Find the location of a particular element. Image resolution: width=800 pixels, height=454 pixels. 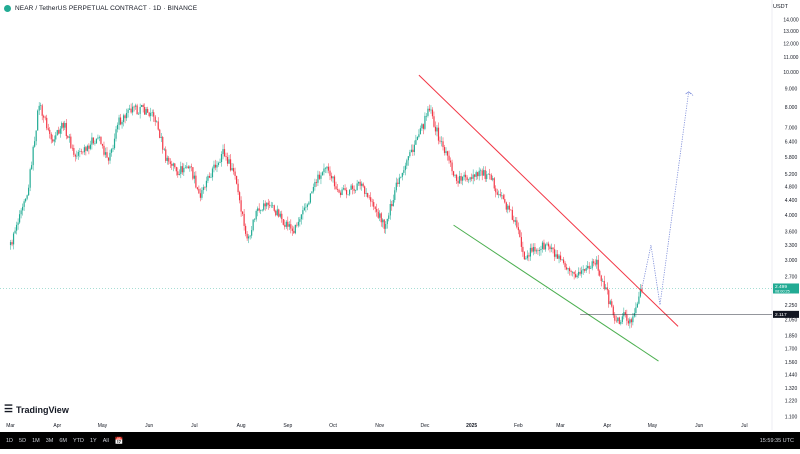

range-button-1y: 1Y is located at coordinates (93, 440).